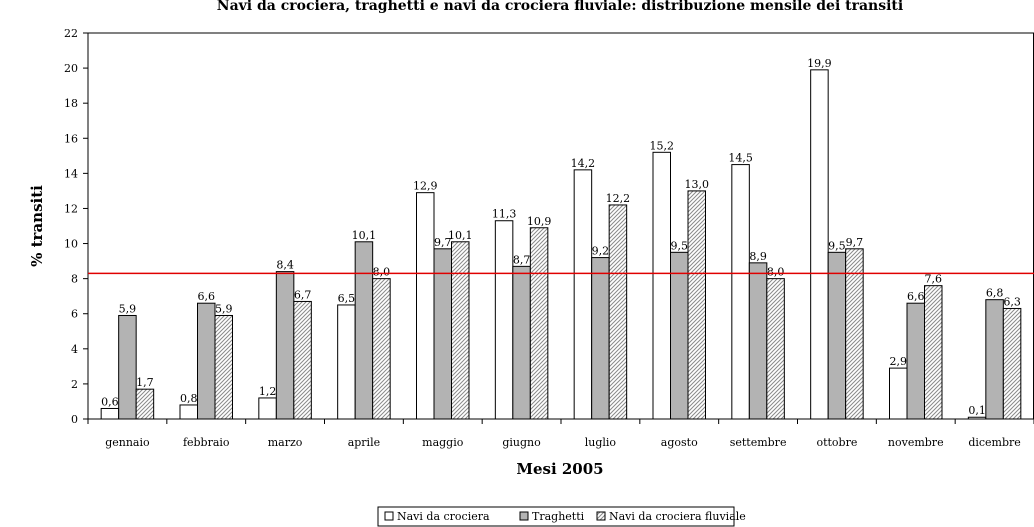  What do you see at coordinates (662, 145) in the screenshot?
I see `data-label: 15,2` at bounding box center [662, 145].